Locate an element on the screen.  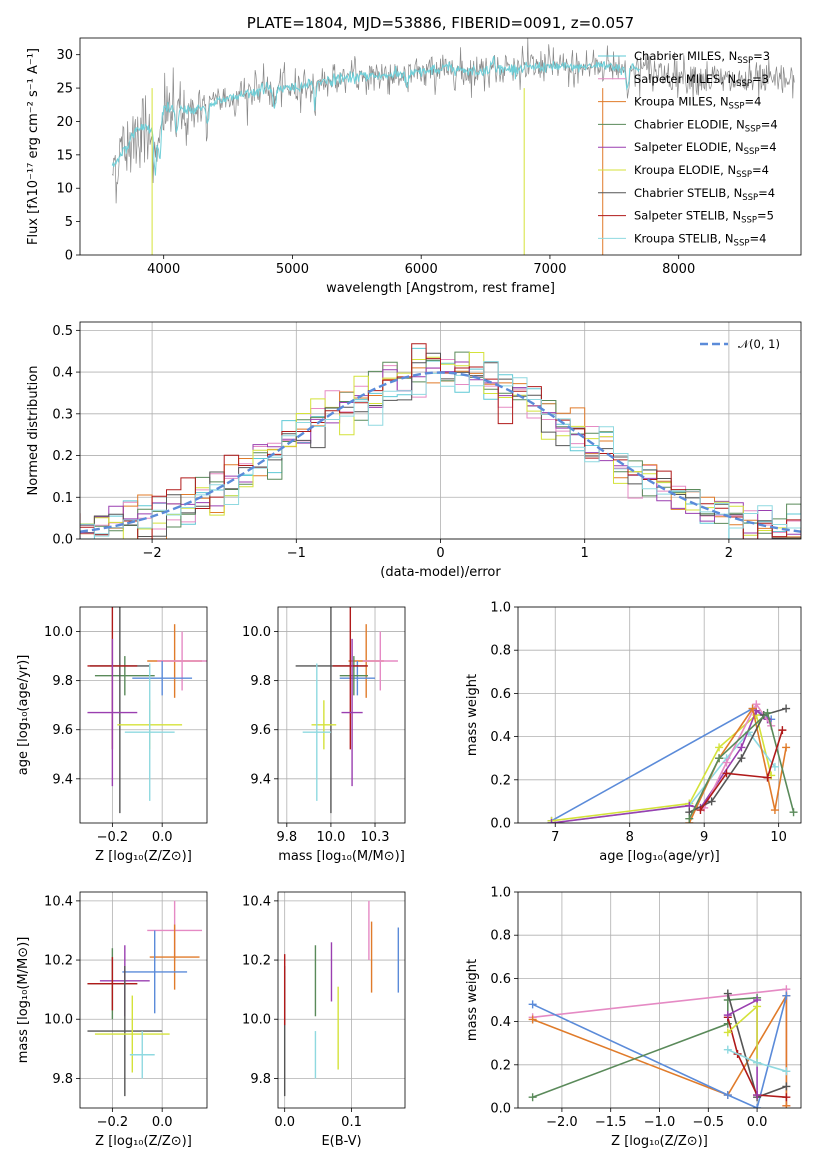
legend-label: 𝒩(0, 1) is located at coordinates (759, 344).